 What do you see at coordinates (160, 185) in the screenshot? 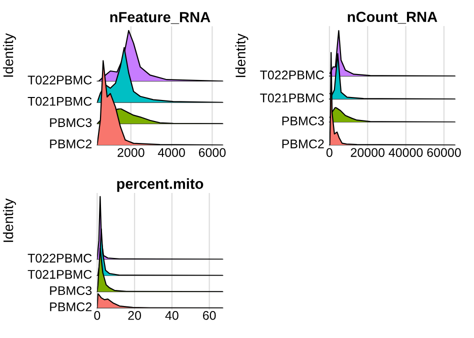
I see `chart-title: percent.mito` at bounding box center [160, 185].